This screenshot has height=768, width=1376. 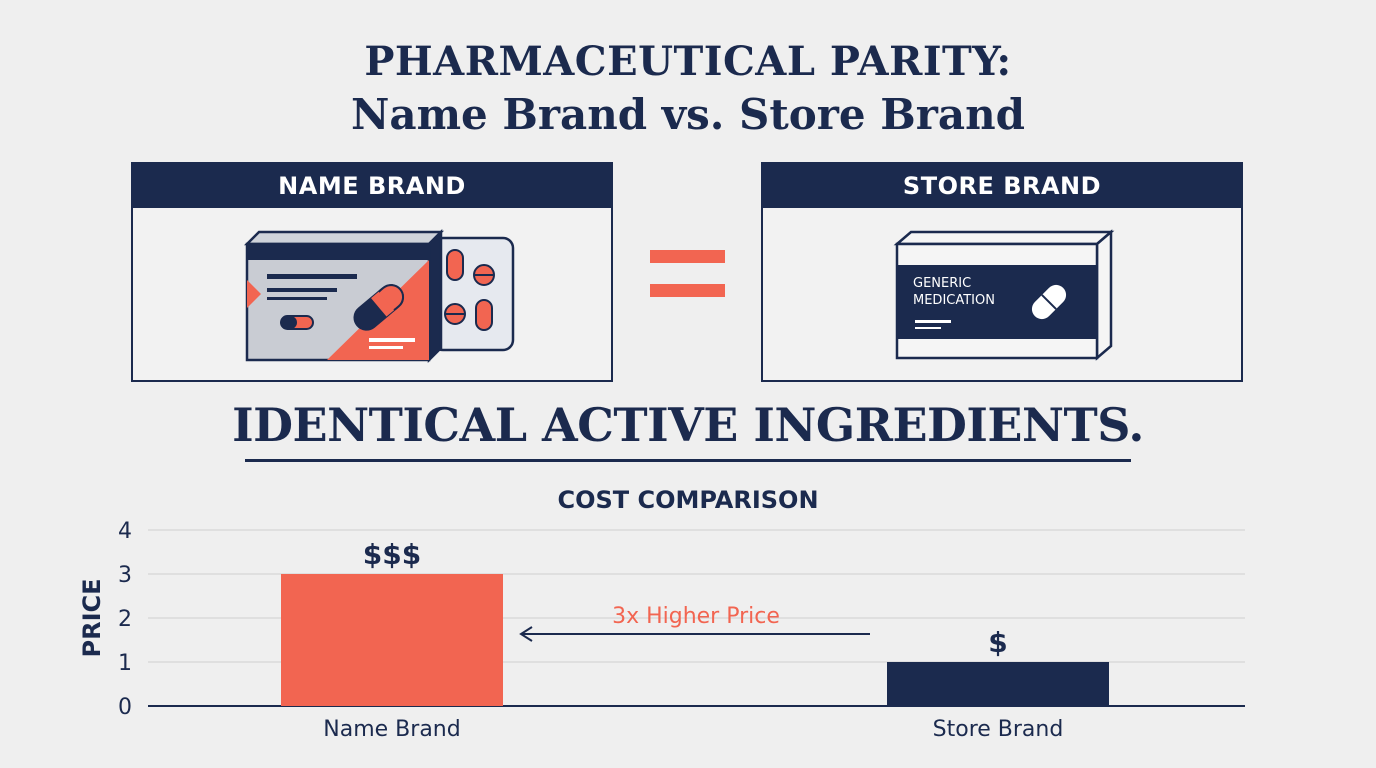 What do you see at coordinates (998, 729) in the screenshot?
I see `x-tick-label: Store Brand` at bounding box center [998, 729].